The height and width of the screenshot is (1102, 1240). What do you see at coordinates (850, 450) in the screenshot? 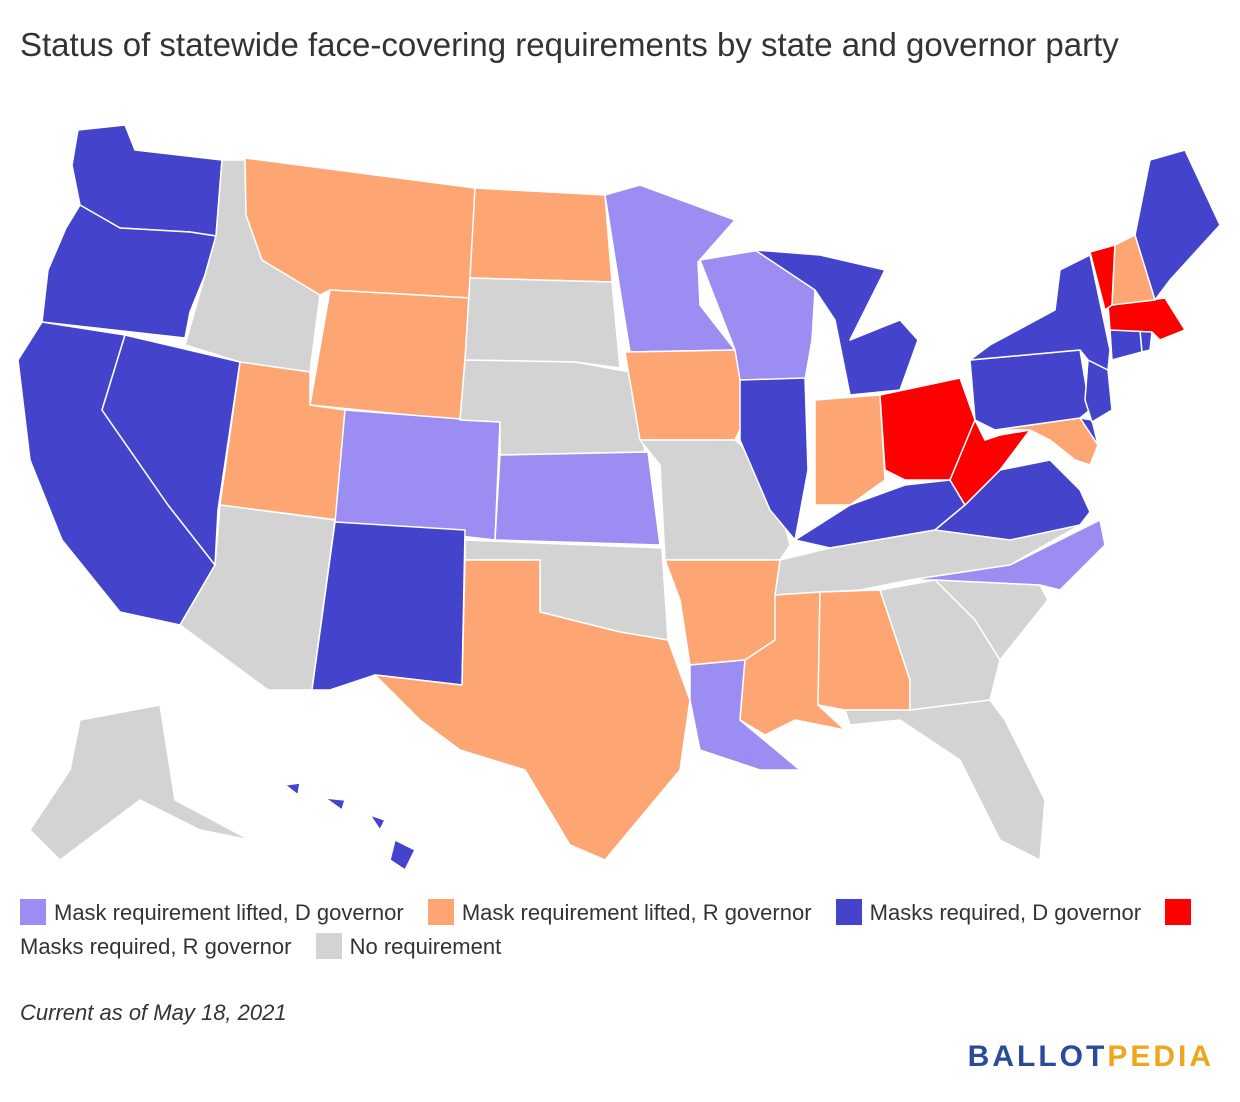
I see `state-in` at bounding box center [850, 450].